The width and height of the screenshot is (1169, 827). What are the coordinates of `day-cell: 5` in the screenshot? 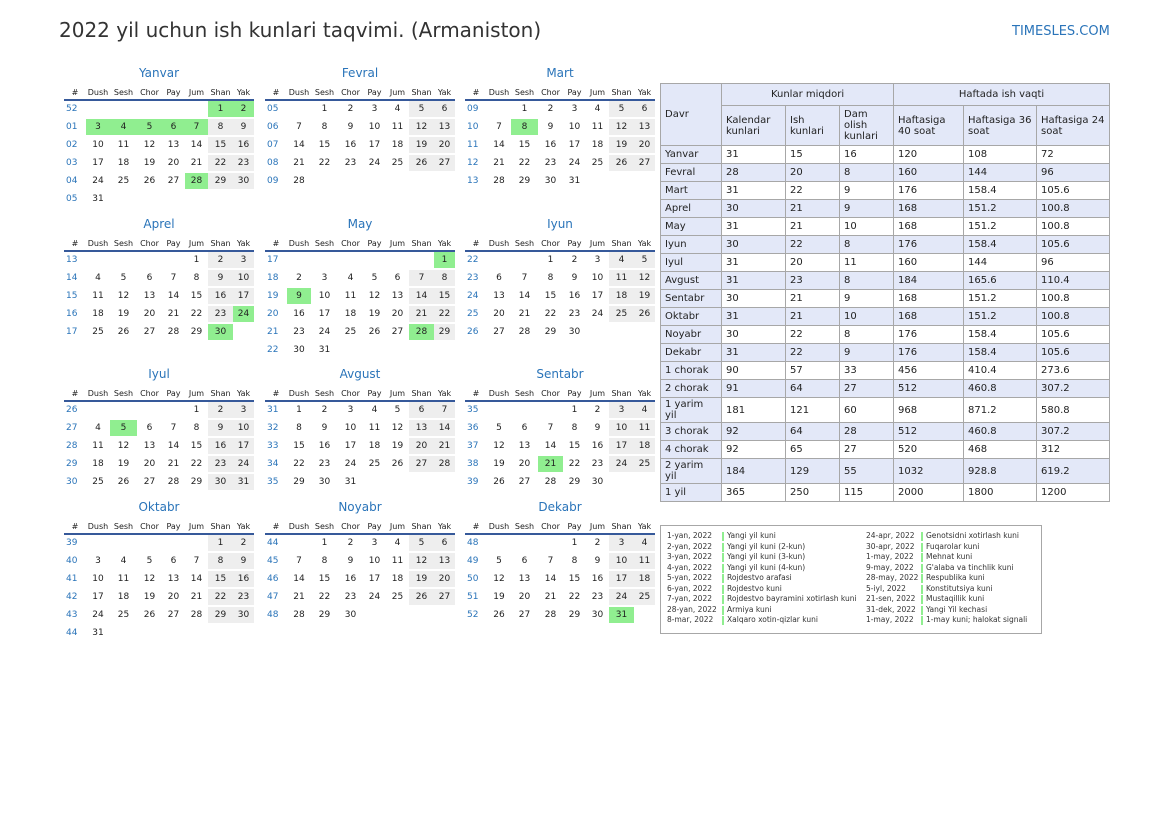 It's located at (123, 277).